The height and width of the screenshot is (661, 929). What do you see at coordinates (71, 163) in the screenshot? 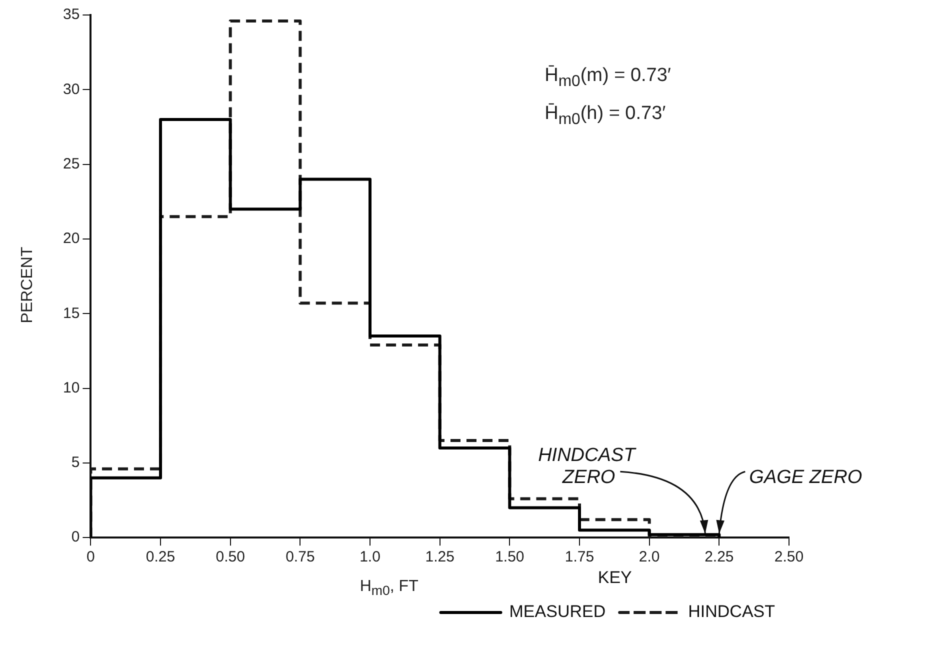
I see `y-tick-label: 25` at bounding box center [71, 163].